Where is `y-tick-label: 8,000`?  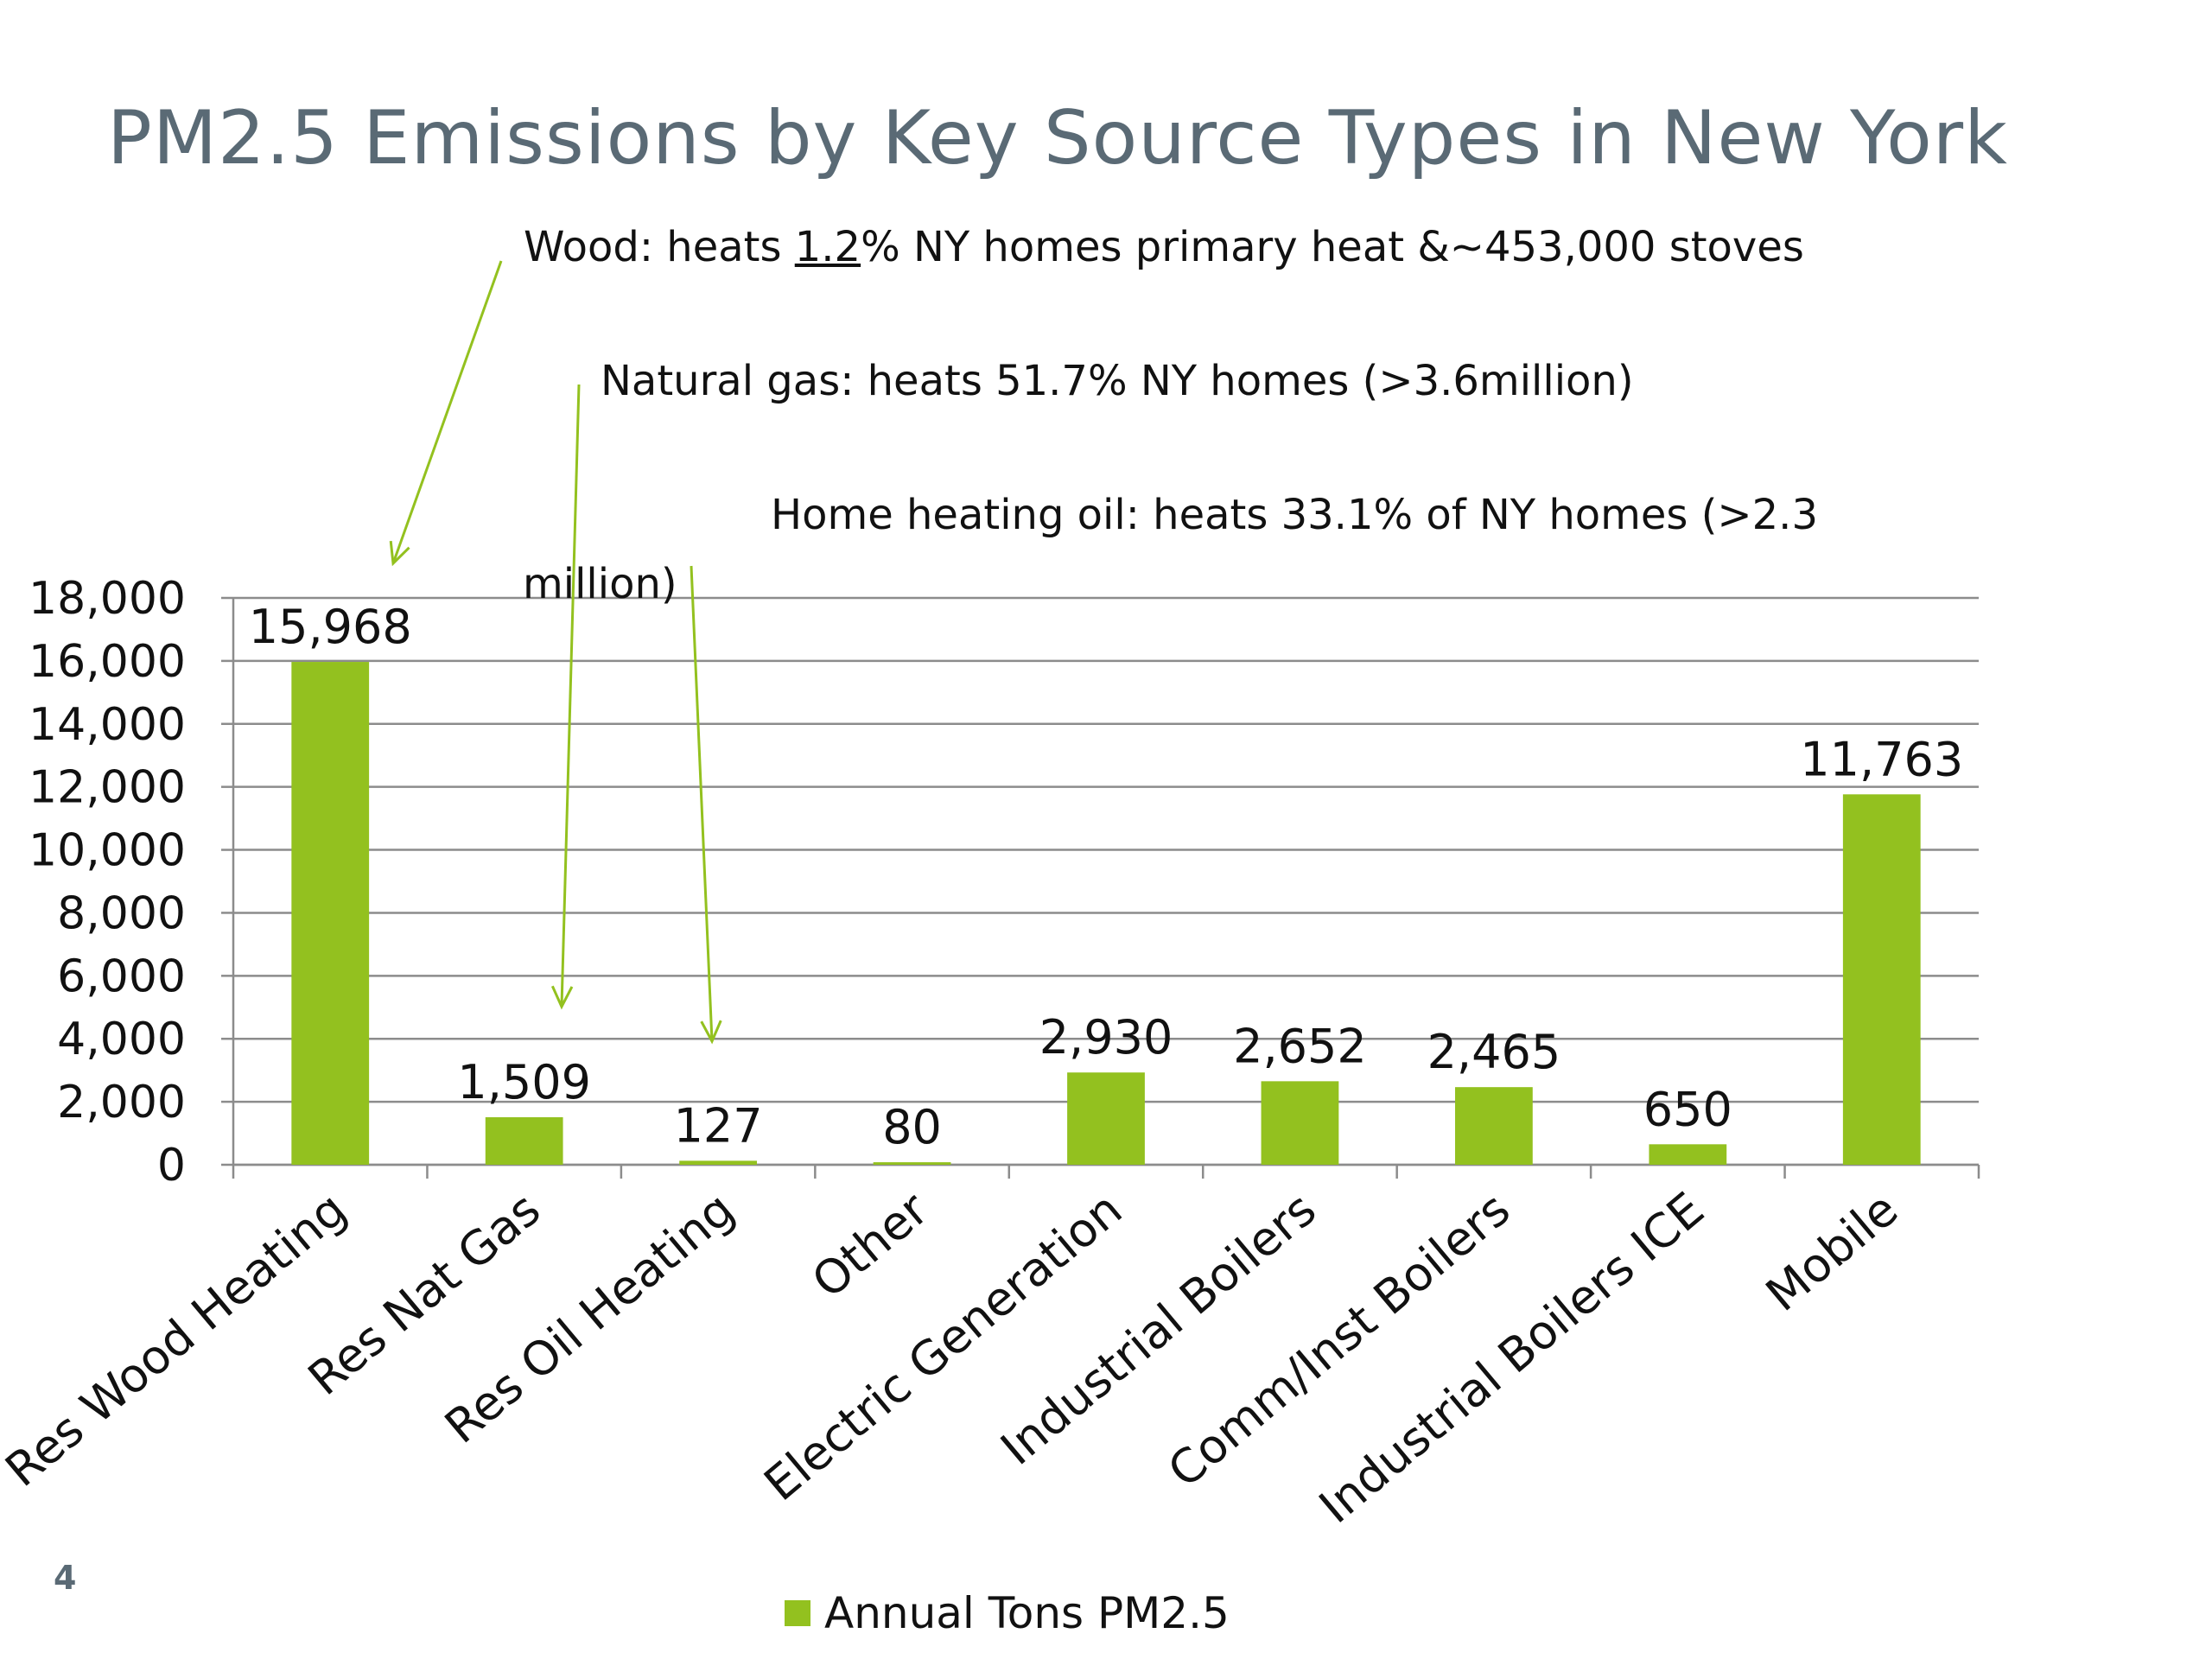
y-tick-label: 8,000 is located at coordinates (122, 913).